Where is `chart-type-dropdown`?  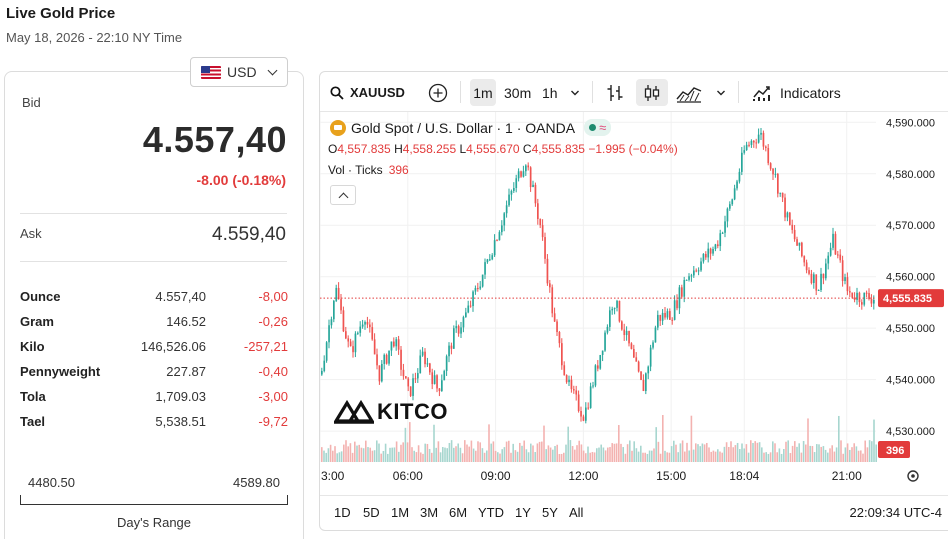
chart-type-dropdown is located at coordinates (721, 92).